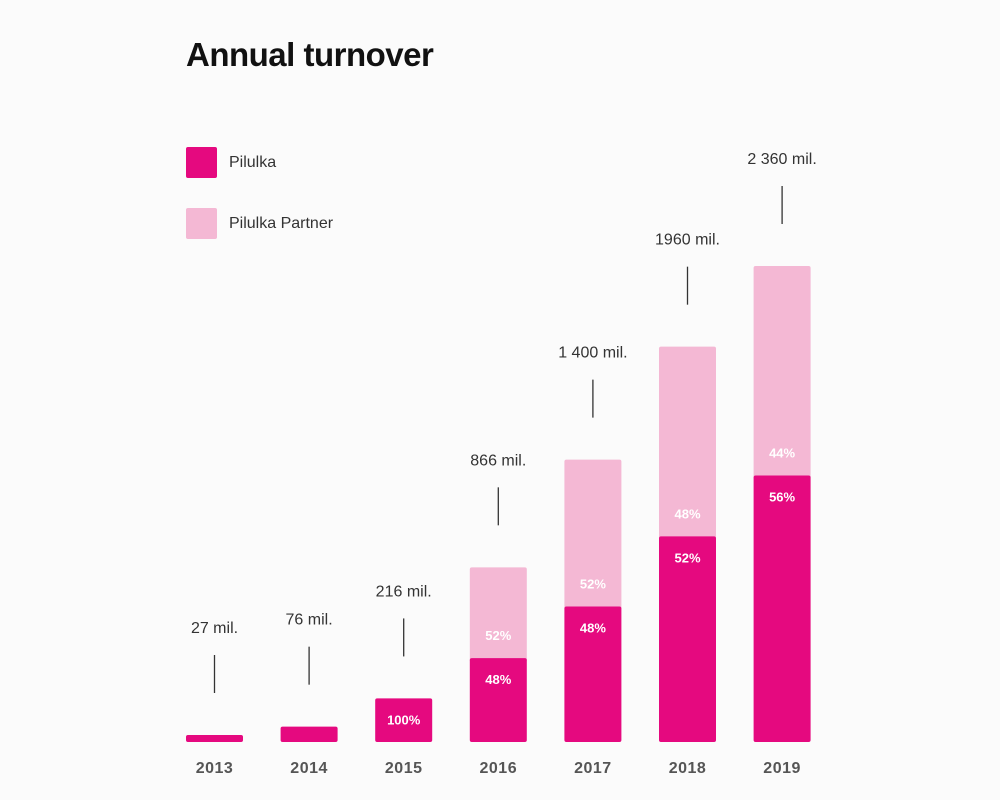  What do you see at coordinates (782, 452) in the screenshot?
I see `share-label-pilulka-partner-2019: 44%` at bounding box center [782, 452].